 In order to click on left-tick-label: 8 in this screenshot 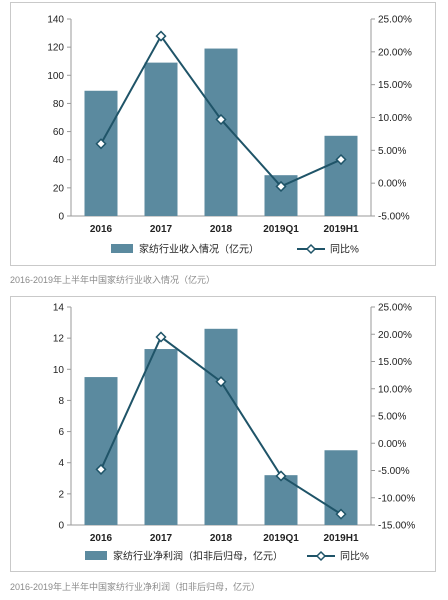, I will do `click(61, 401)`.